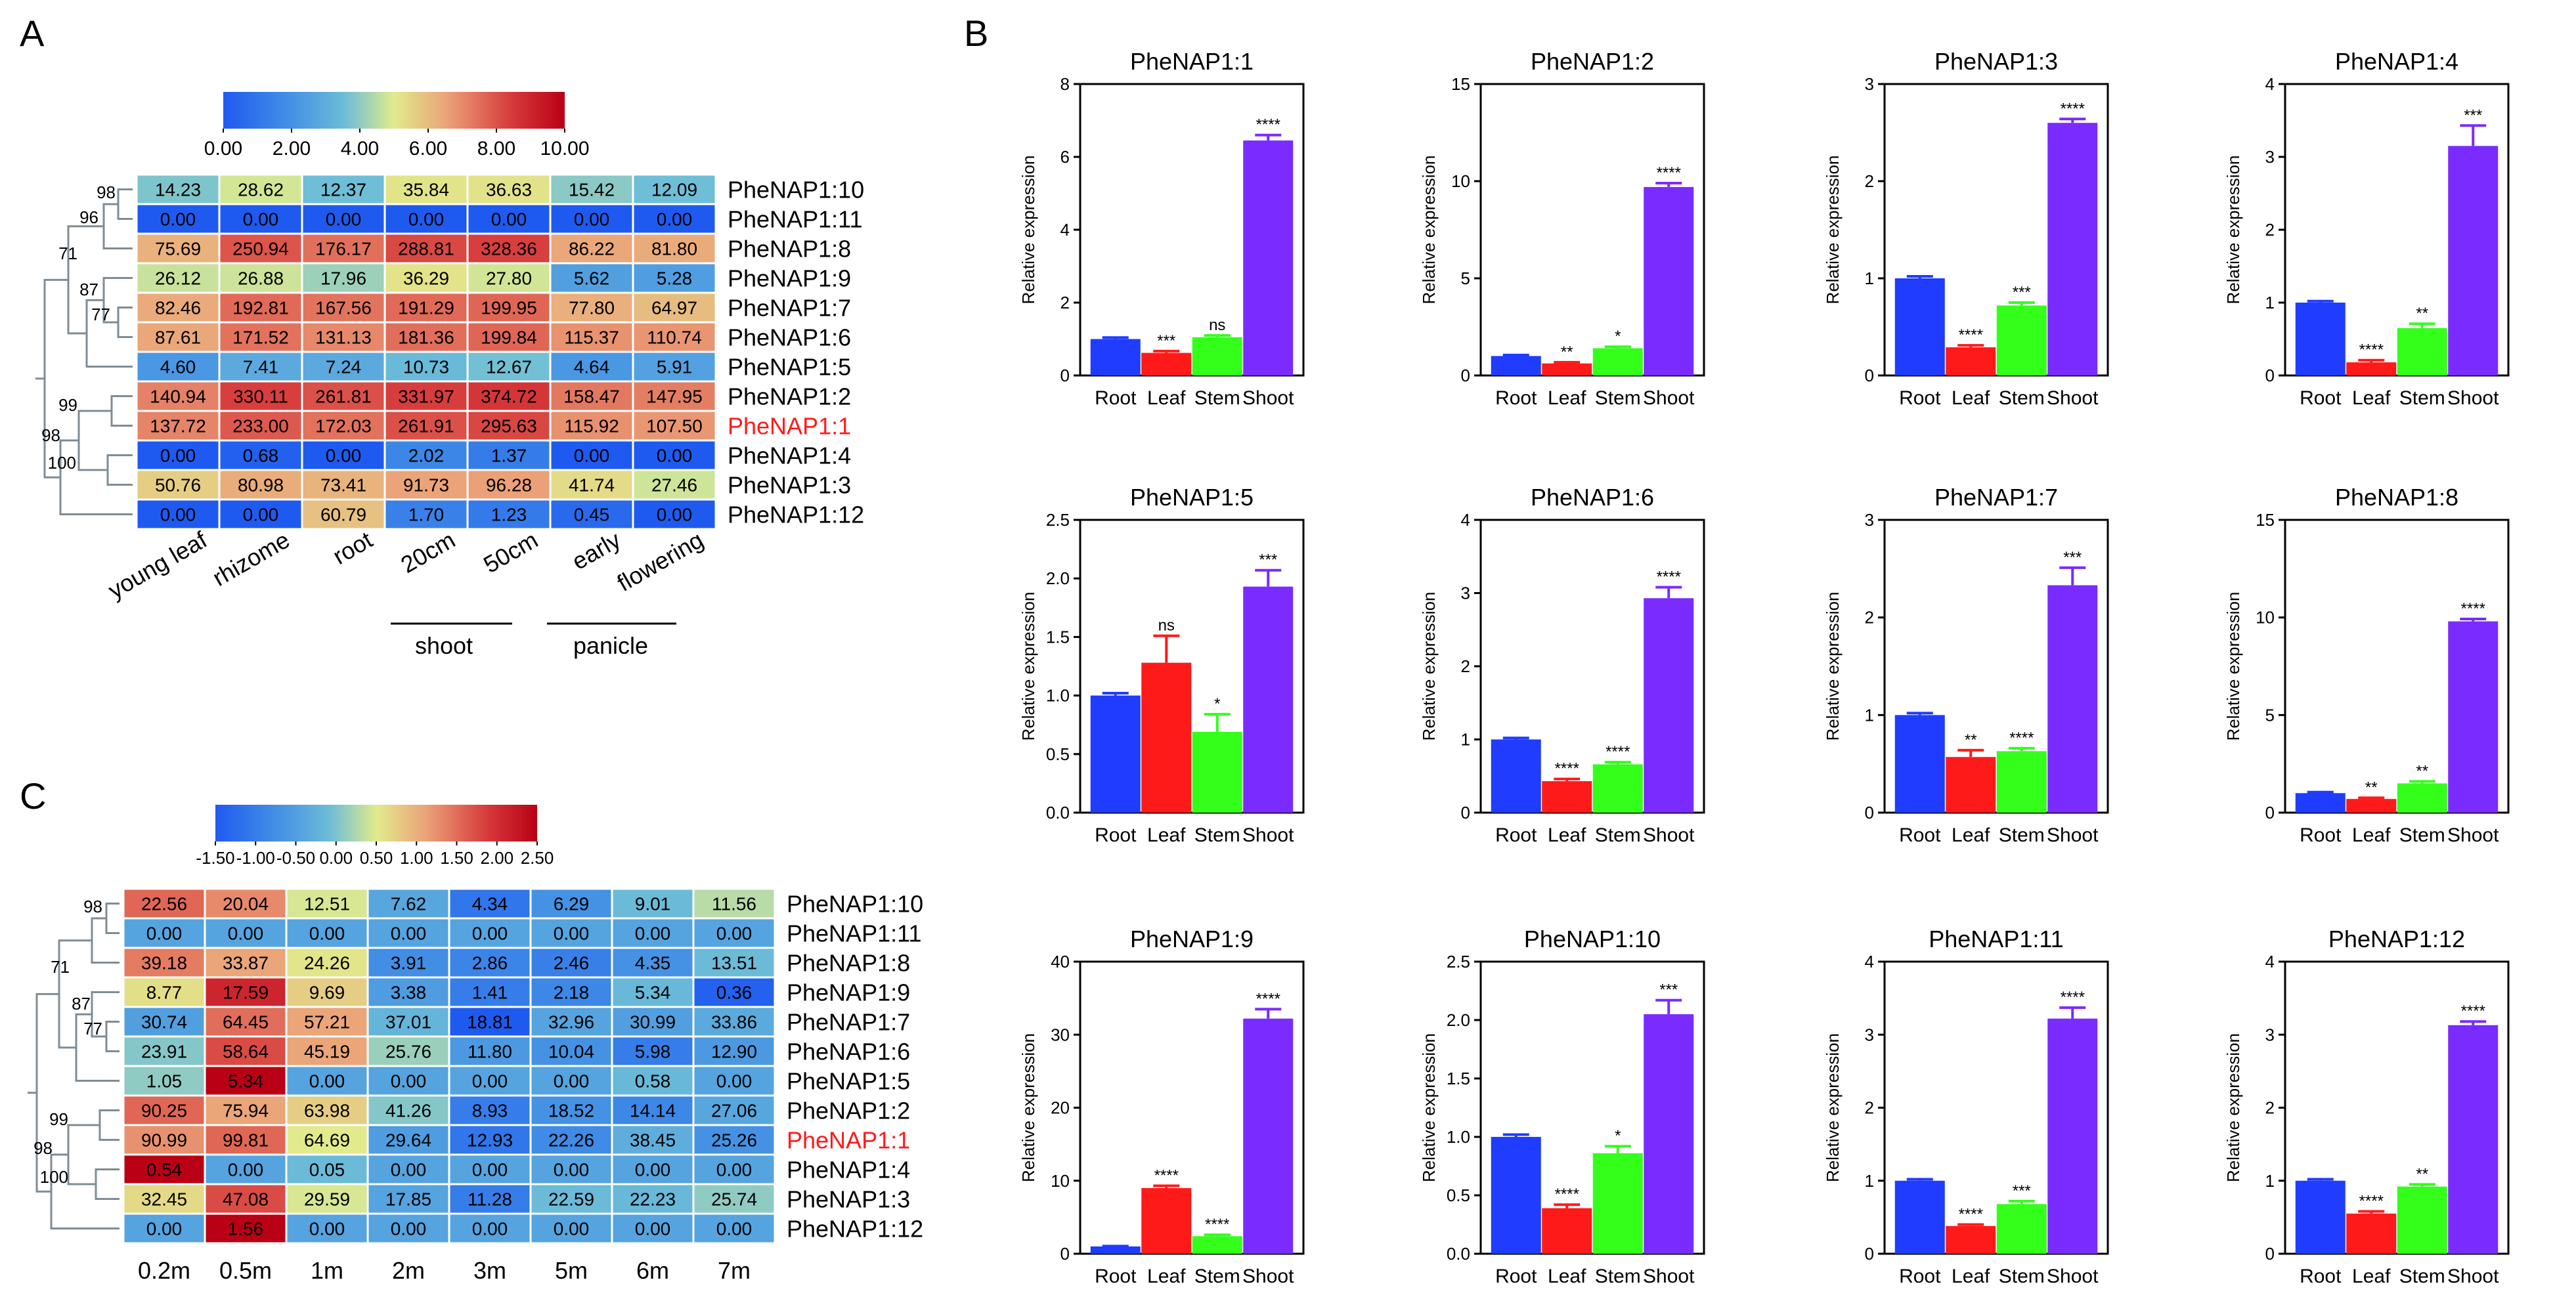  What do you see at coordinates (1115, 357) in the screenshot?
I see `bar-root` at bounding box center [1115, 357].